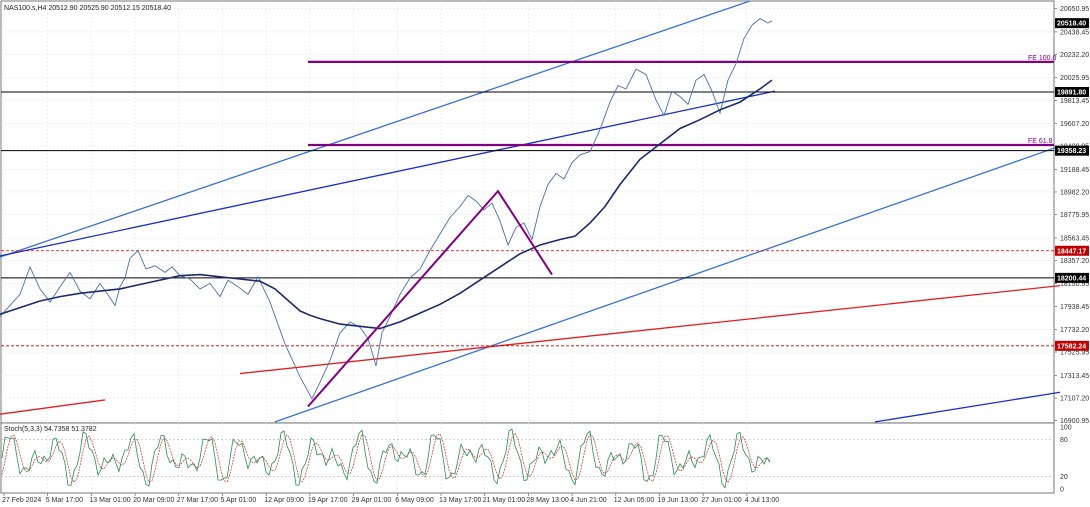 The image size is (1090, 507). What do you see at coordinates (64, 500) in the screenshot?
I see `time-tick-label: 5 Mar 17:00` at bounding box center [64, 500].